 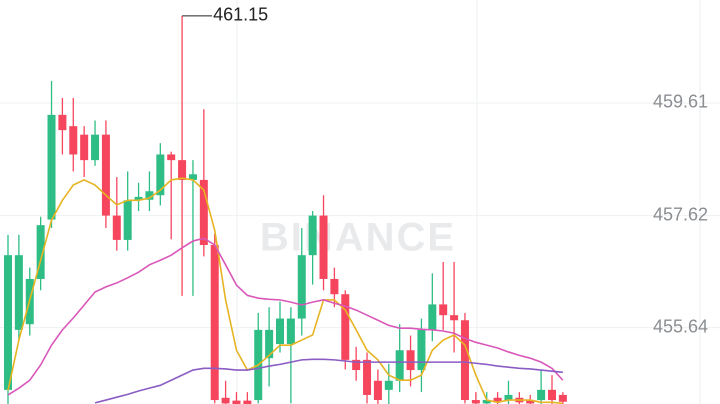 What do you see at coordinates (328, 381) in the screenshot?
I see `ma-line` at bounding box center [328, 381].